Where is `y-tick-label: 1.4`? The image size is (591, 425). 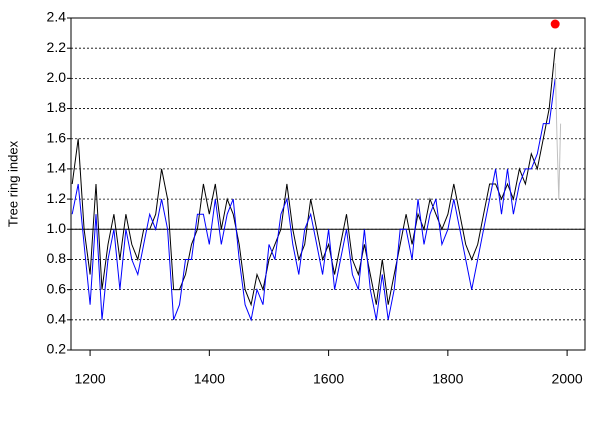
y-tick-label: 1.4 is located at coordinates (57, 168).